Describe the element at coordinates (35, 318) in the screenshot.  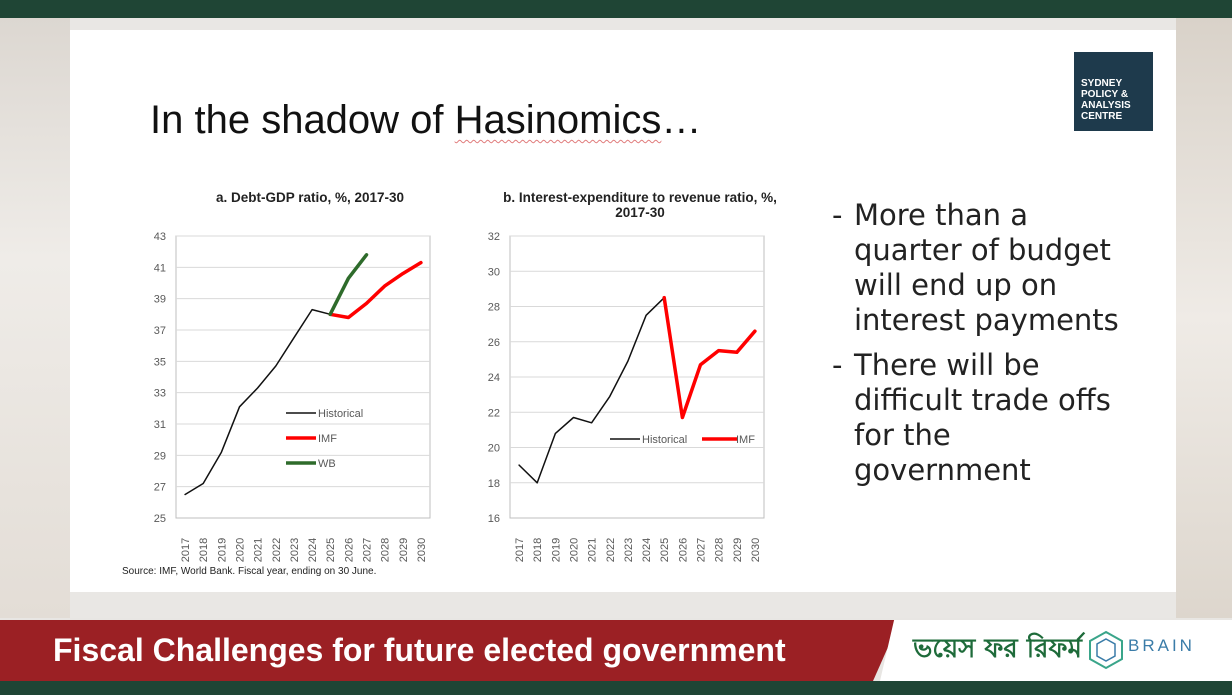
I see `background-left` at that location.